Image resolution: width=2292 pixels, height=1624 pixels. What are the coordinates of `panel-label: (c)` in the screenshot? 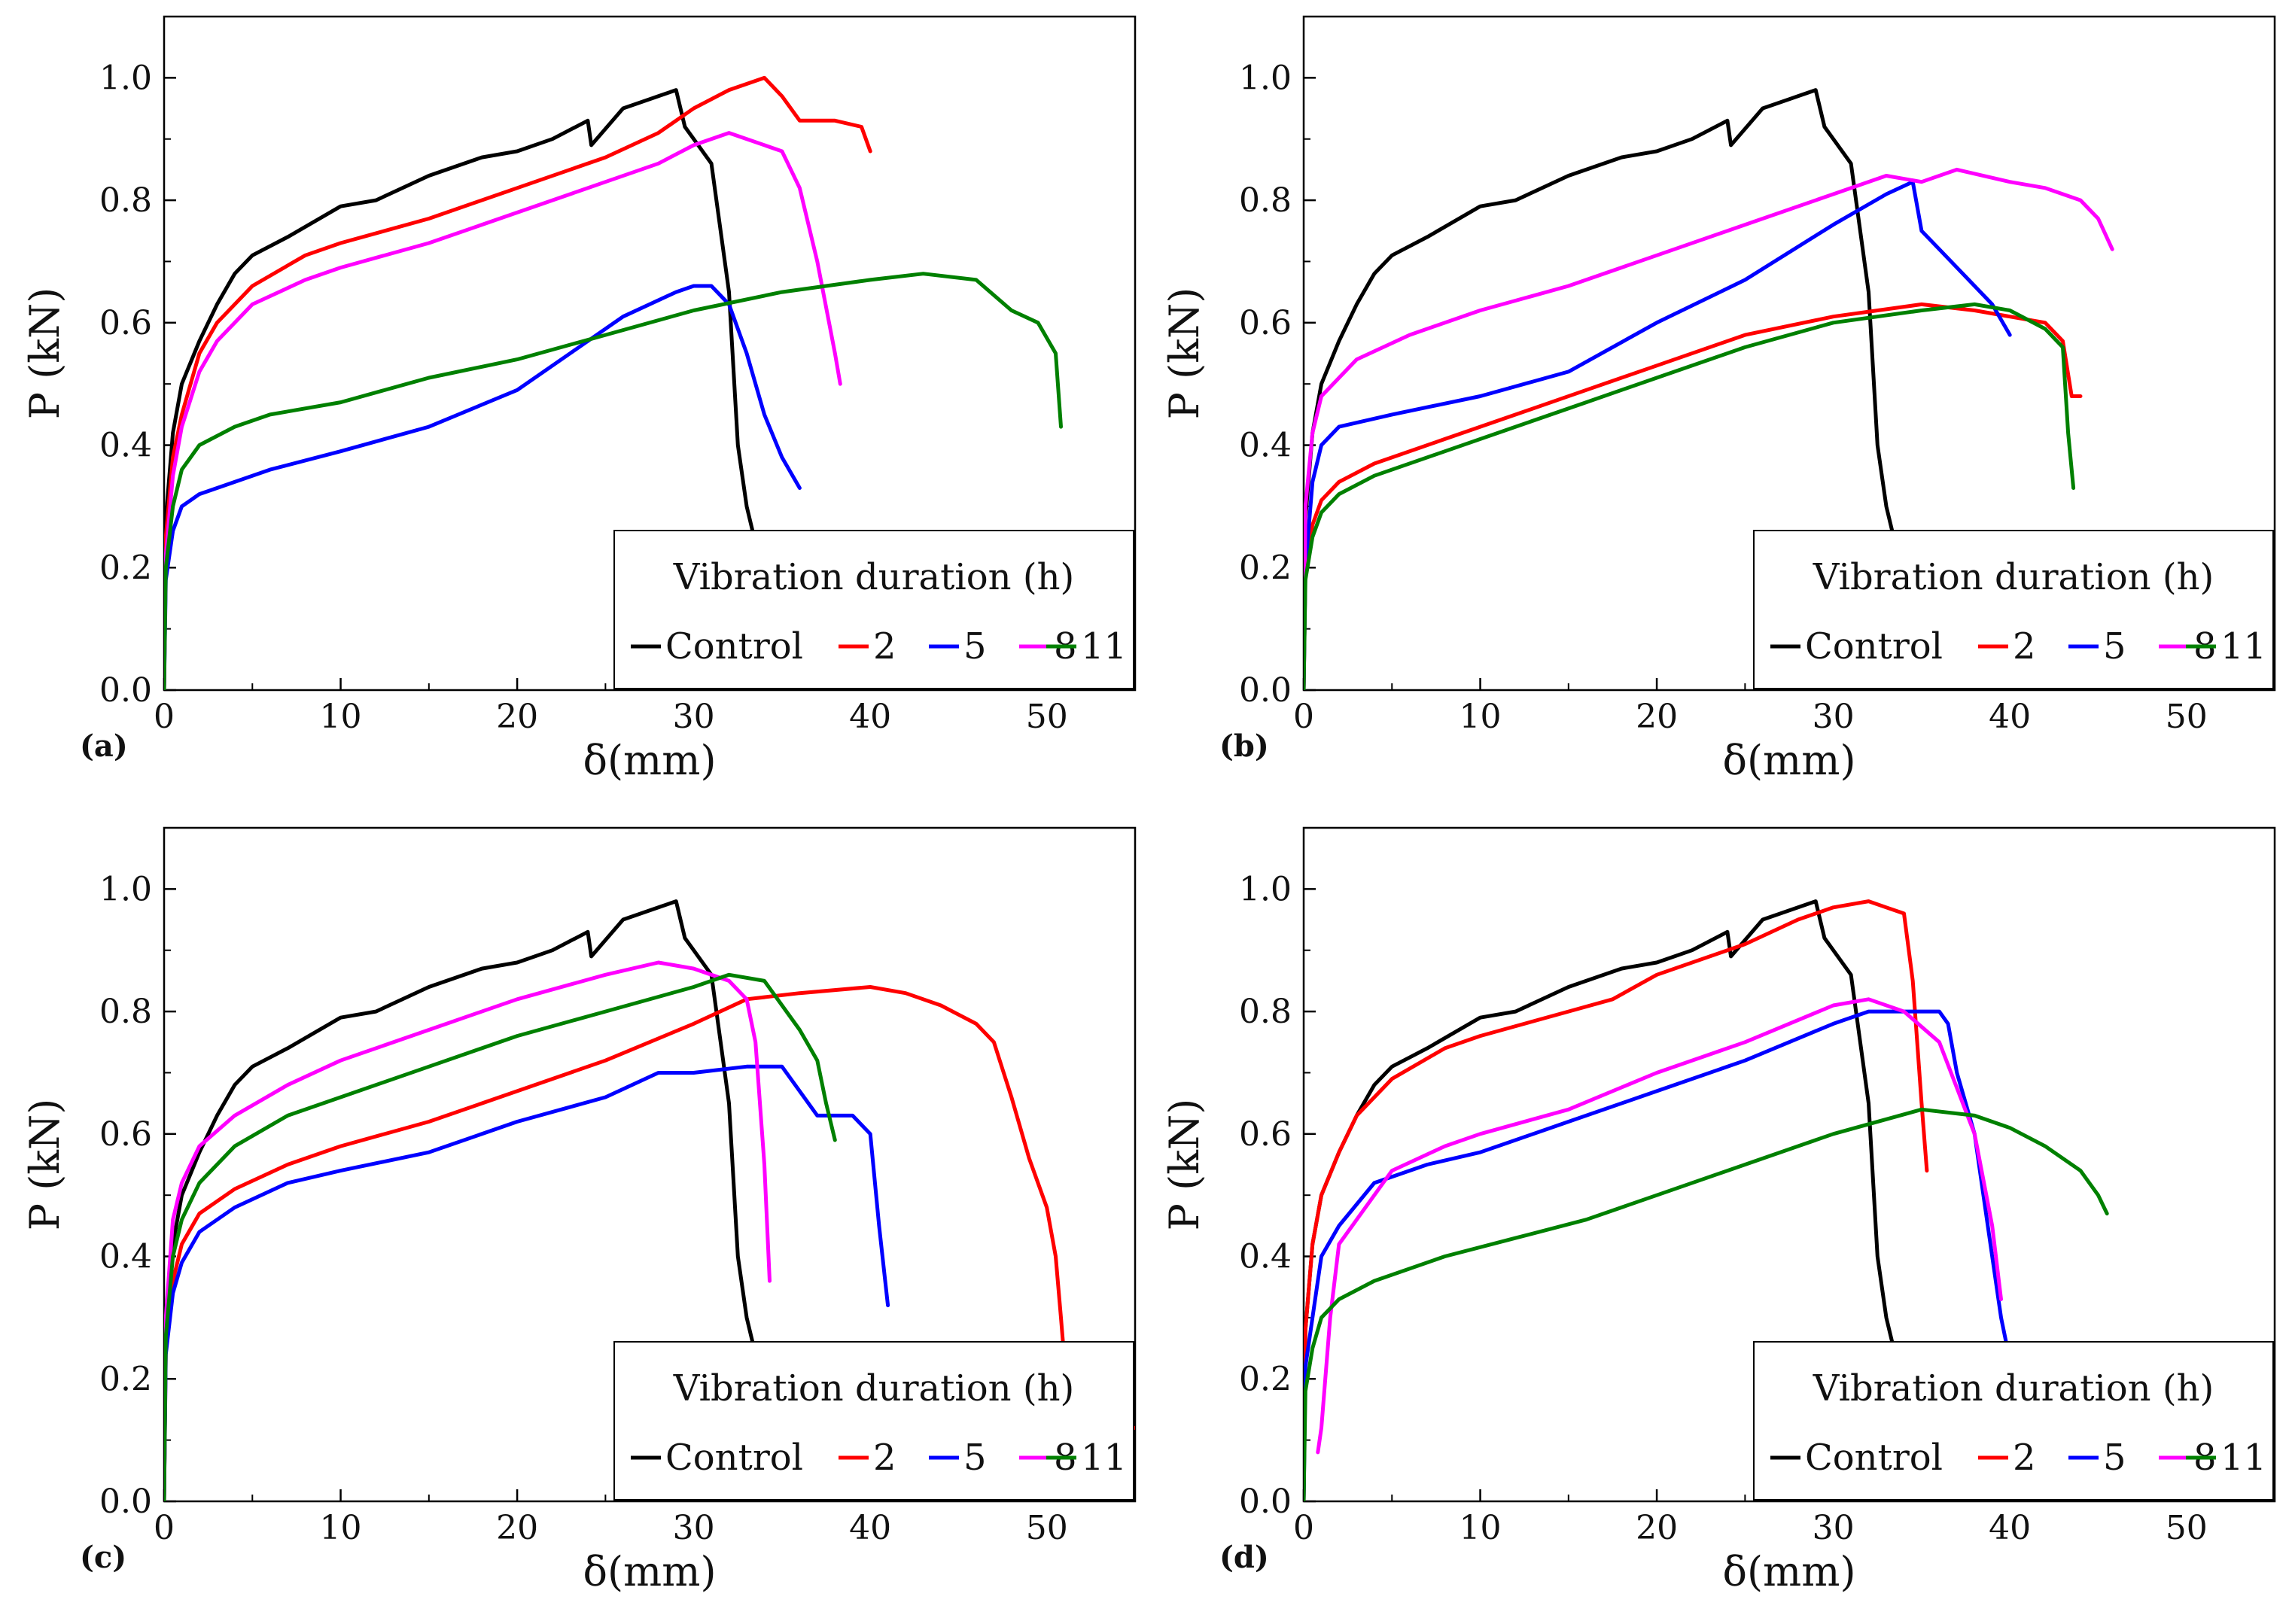 It's located at (103, 1557).